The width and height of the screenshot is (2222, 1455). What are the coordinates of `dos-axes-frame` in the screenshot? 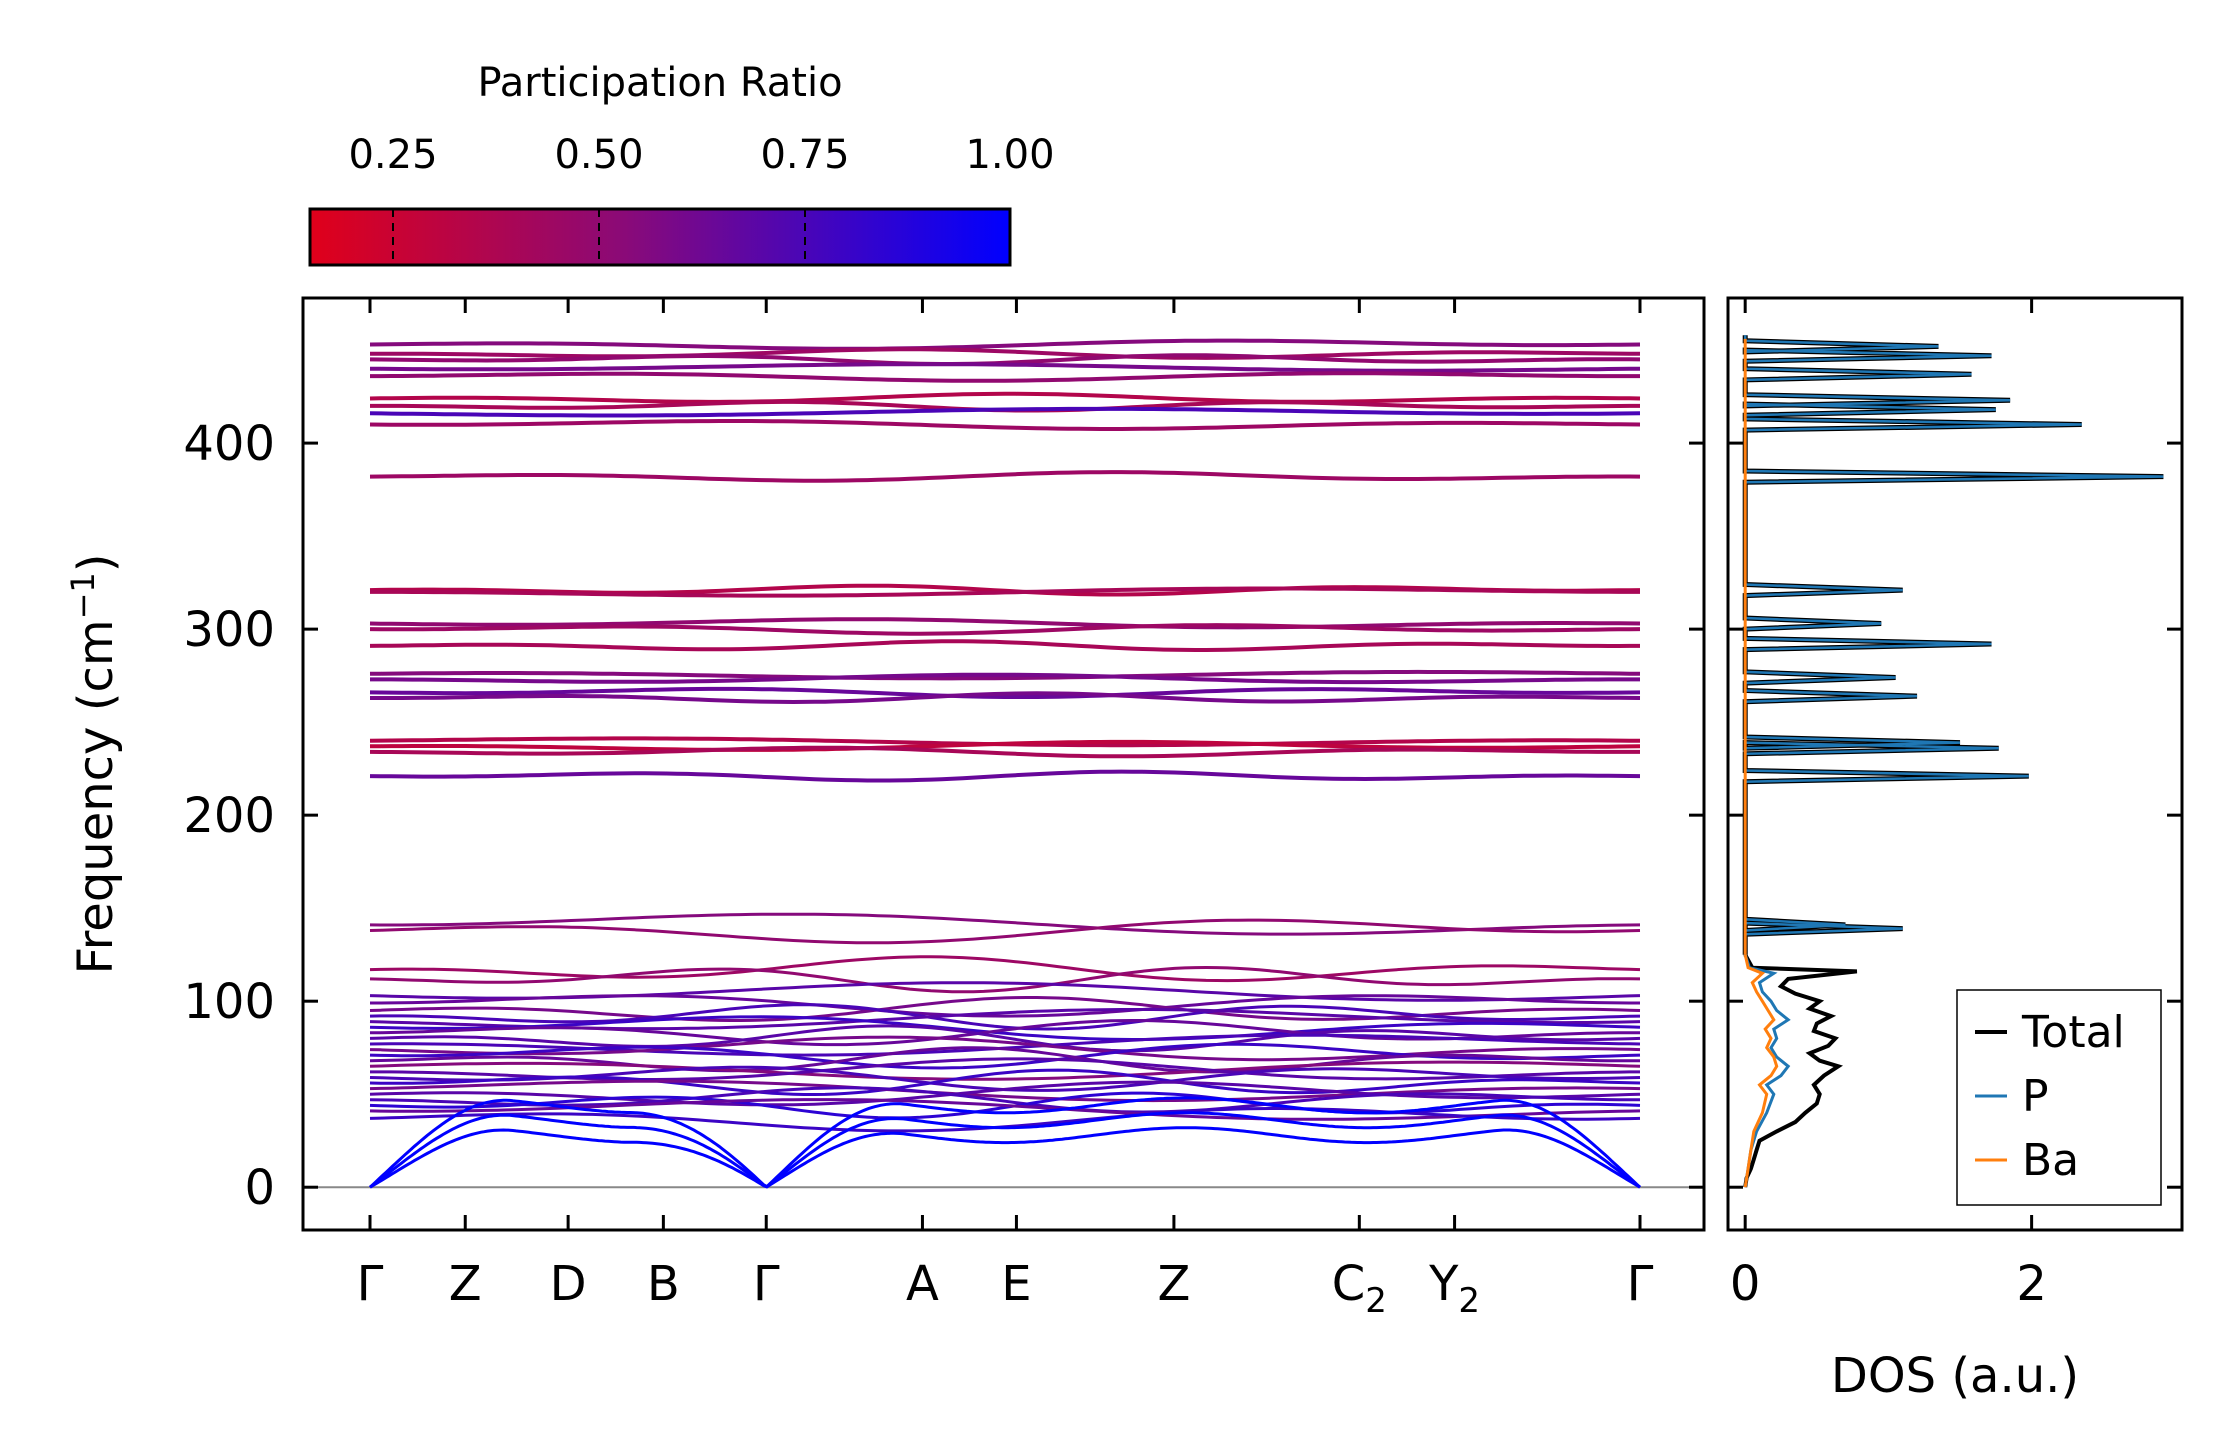 It's located at (1955, 764).